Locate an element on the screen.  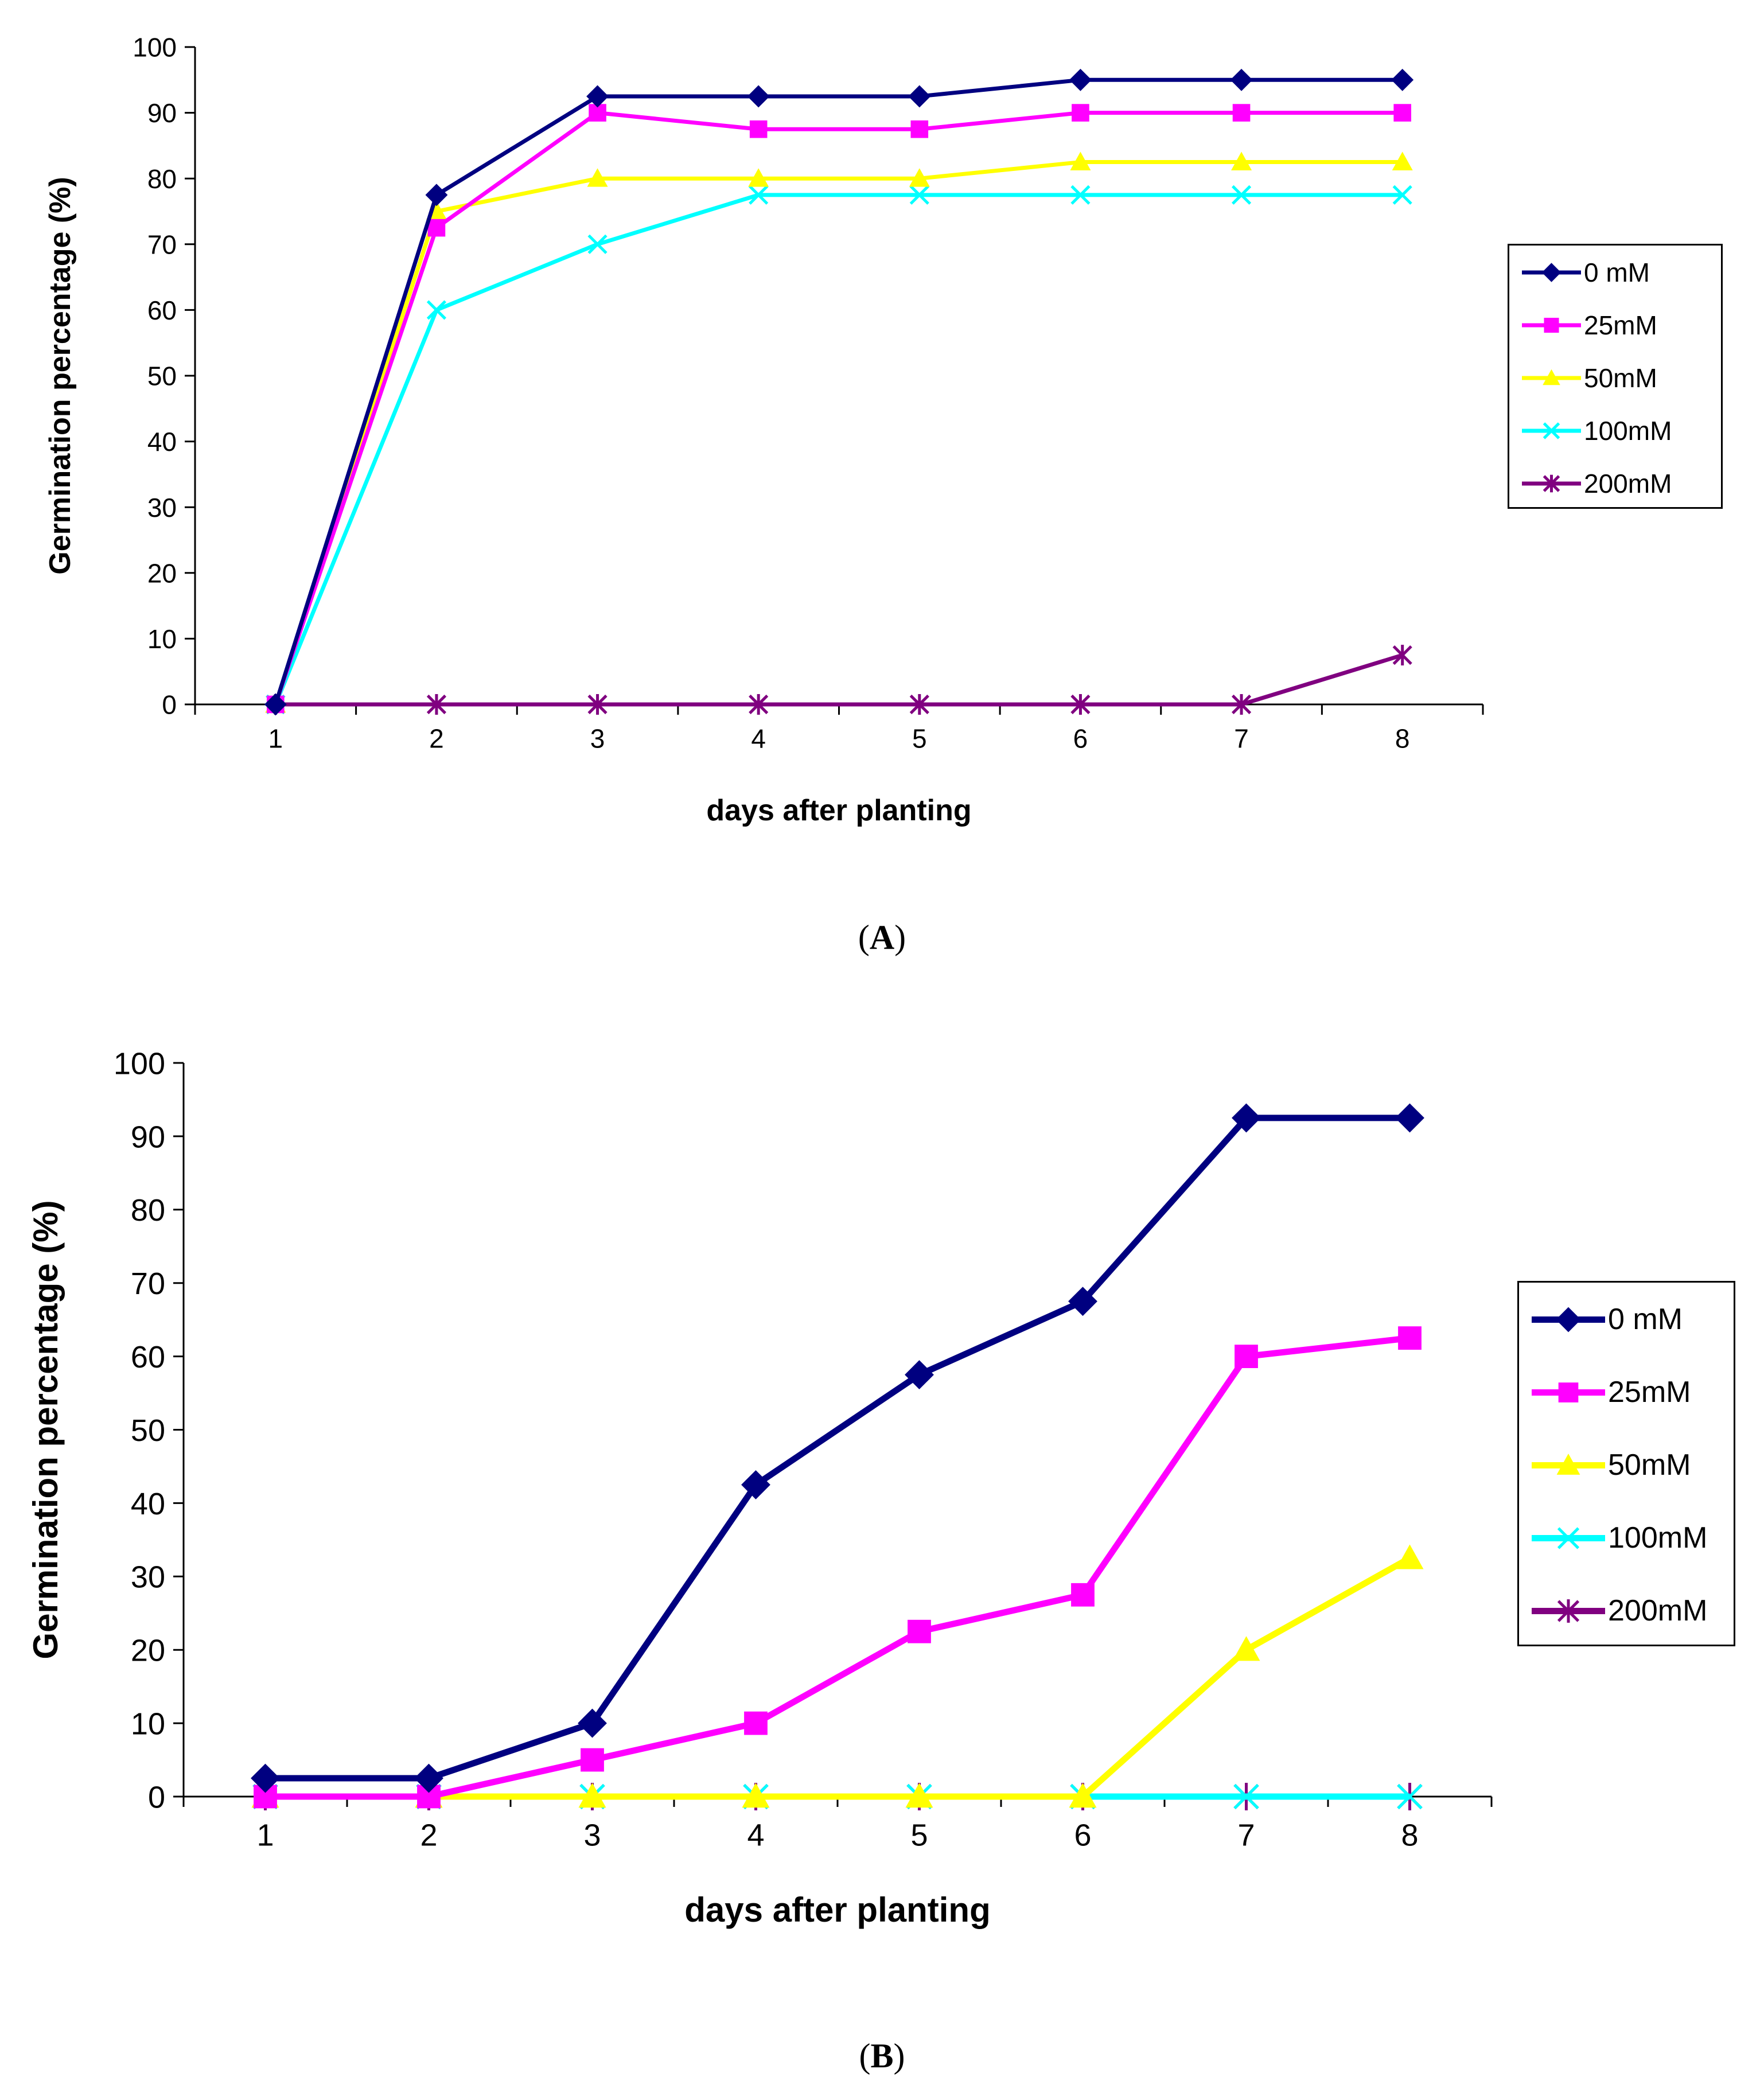
series-line-200mm is located at coordinates (839, 680).